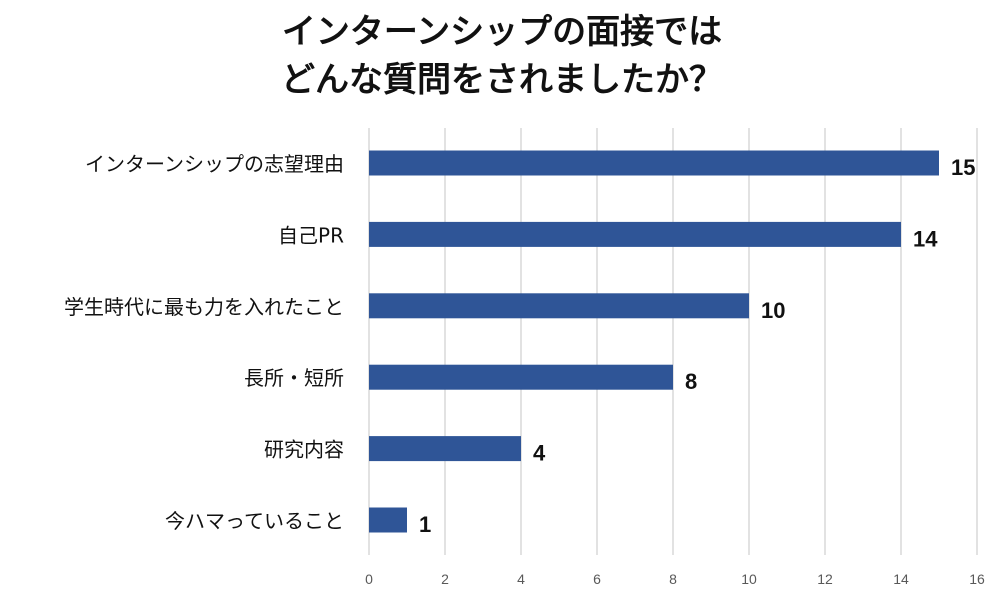 This screenshot has height=600, width=1004. What do you see at coordinates (445, 579) in the screenshot?
I see `x-tick-label: 2` at bounding box center [445, 579].